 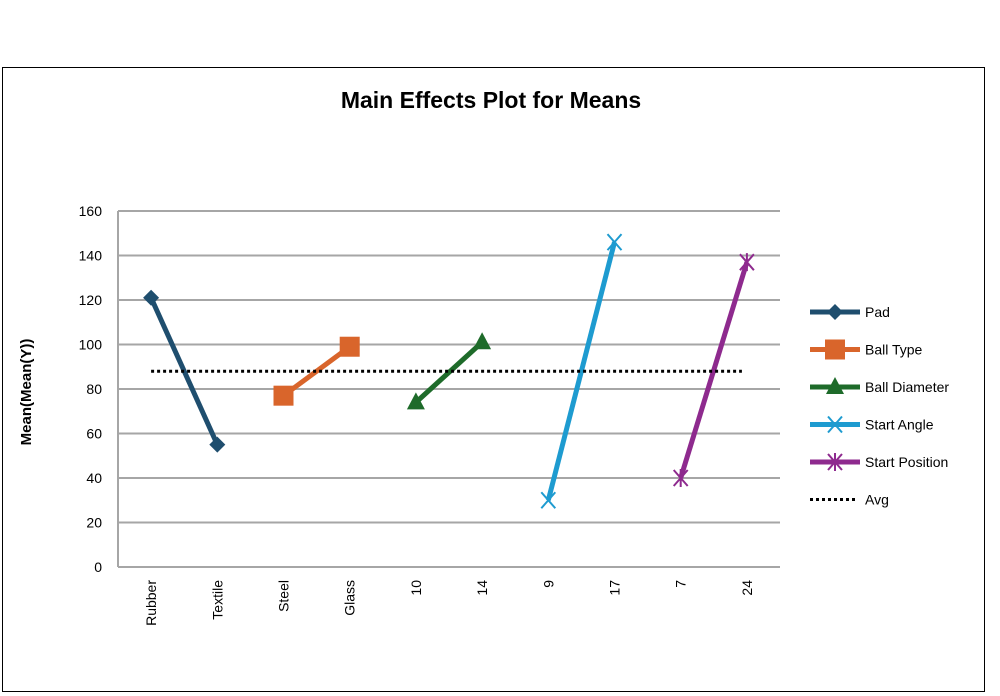 What do you see at coordinates (906, 462) in the screenshot?
I see `legend-label: Start Position` at bounding box center [906, 462].